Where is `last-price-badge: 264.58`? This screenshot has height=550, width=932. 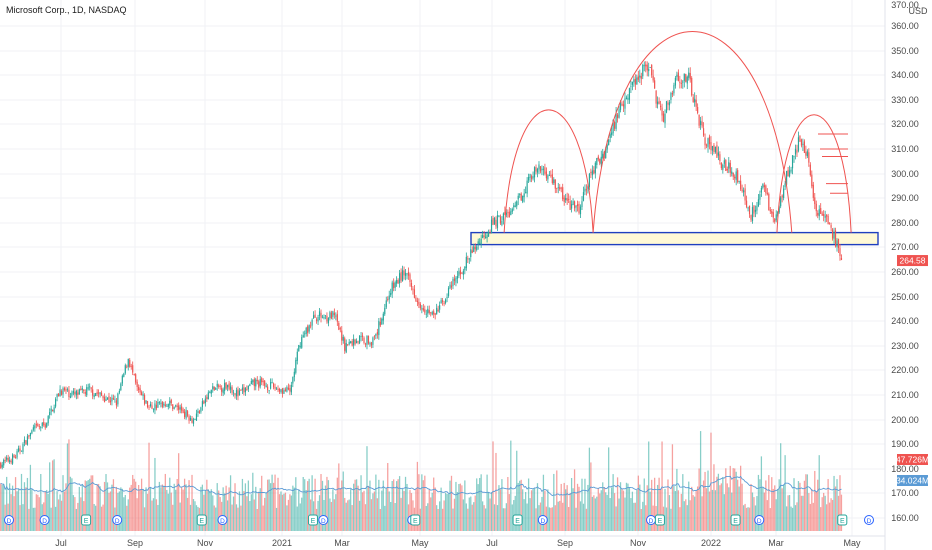 last-price-badge: 264.58 is located at coordinates (912, 261).